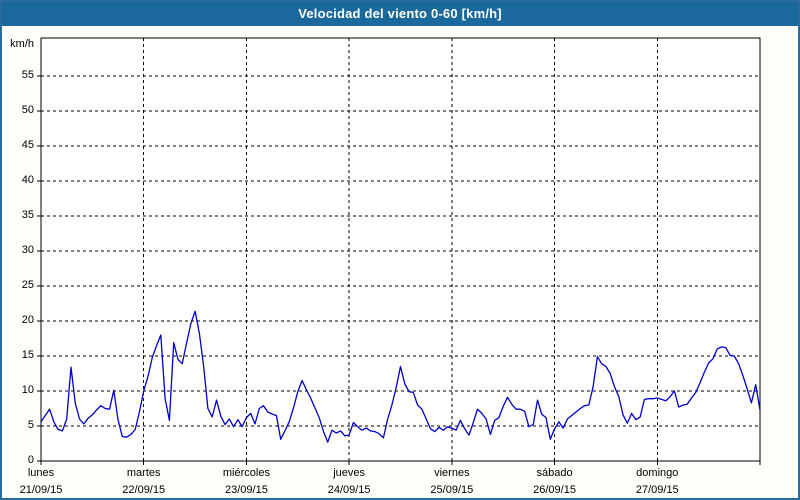 This screenshot has width=800, height=500. Describe the element at coordinates (30, 425) in the screenshot. I see `y-tick-label: 5` at that location.